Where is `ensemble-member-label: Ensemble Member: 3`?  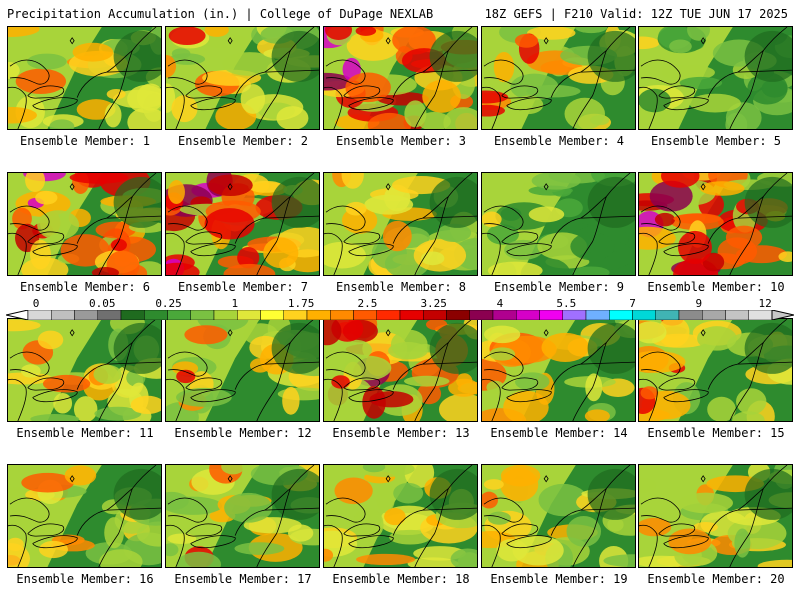 ensemble-member-label: Ensemble Member: 3 is located at coordinates (401, 141).